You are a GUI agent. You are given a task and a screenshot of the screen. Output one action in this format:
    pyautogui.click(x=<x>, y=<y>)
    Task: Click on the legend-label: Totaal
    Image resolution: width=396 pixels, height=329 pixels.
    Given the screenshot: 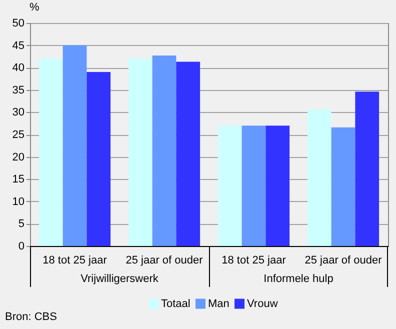 What is the action you would take?
    pyautogui.click(x=175, y=304)
    